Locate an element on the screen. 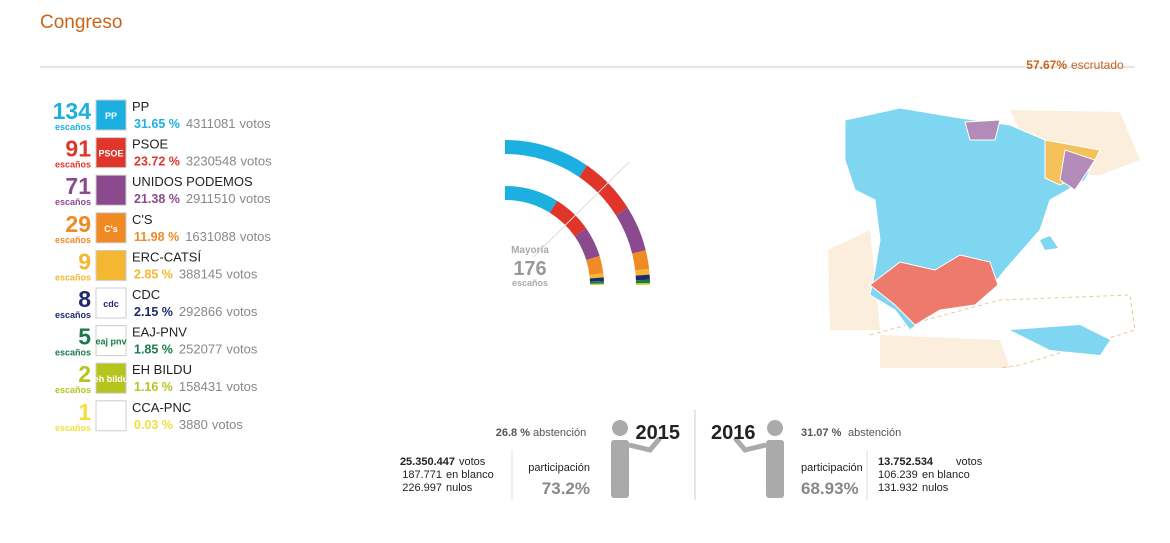 This screenshot has height=543, width=1170. title: Congreso is located at coordinates (81, 22).